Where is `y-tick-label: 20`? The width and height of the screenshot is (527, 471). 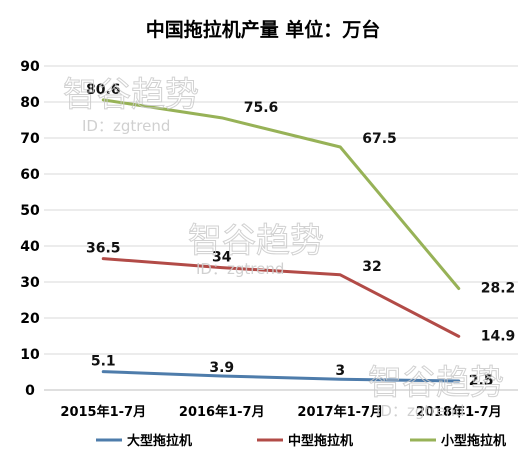 y-tick-label: 20 is located at coordinates (30, 319).